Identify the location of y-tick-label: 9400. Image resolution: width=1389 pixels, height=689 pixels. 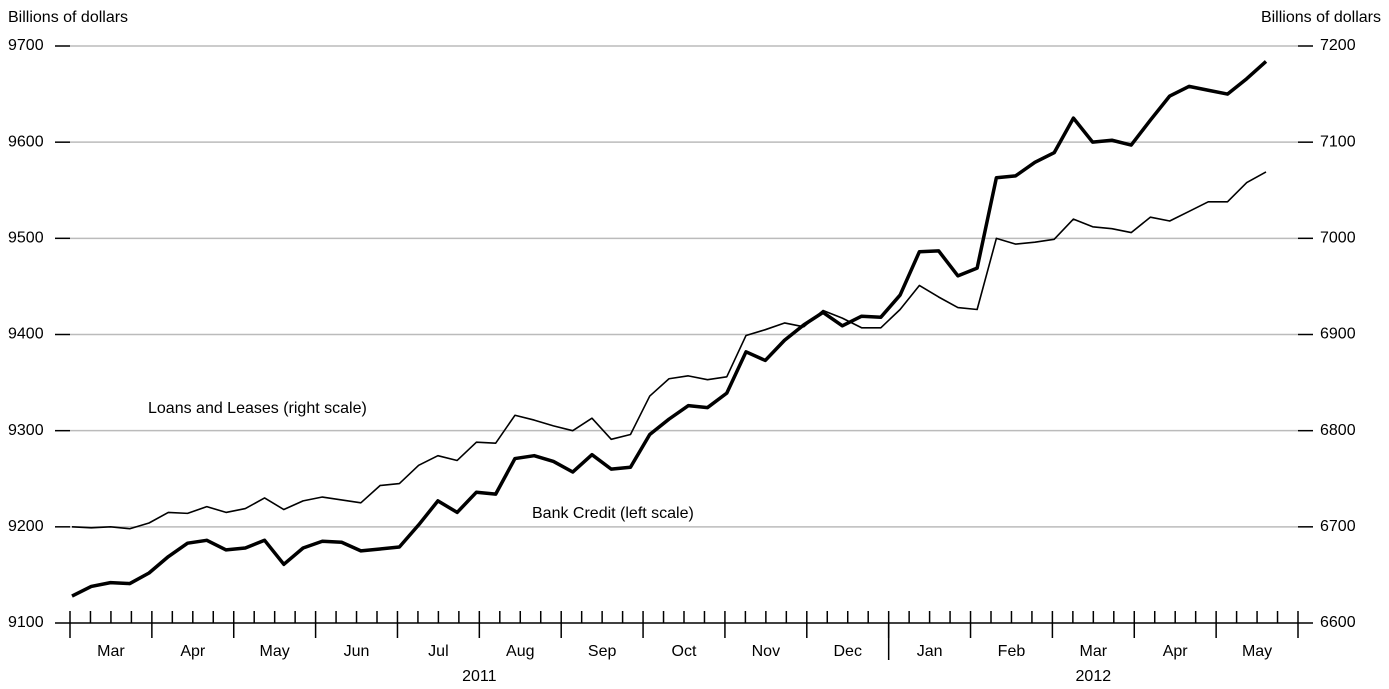
(26, 334).